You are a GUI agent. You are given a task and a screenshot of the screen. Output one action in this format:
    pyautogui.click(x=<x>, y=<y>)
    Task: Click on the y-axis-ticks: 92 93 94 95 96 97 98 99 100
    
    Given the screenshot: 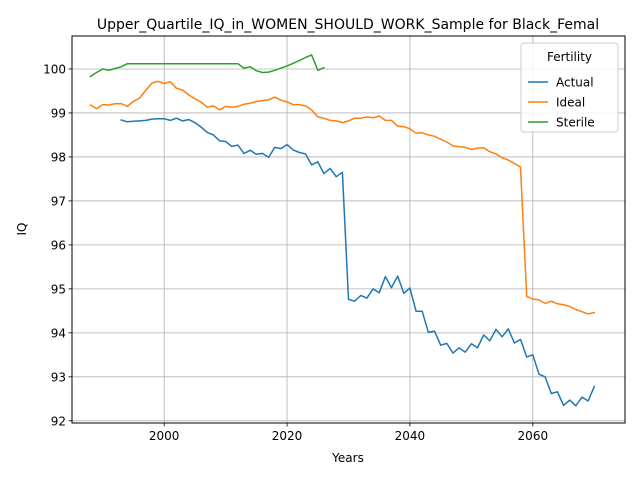 What is the action you would take?
    pyautogui.click(x=57, y=245)
    